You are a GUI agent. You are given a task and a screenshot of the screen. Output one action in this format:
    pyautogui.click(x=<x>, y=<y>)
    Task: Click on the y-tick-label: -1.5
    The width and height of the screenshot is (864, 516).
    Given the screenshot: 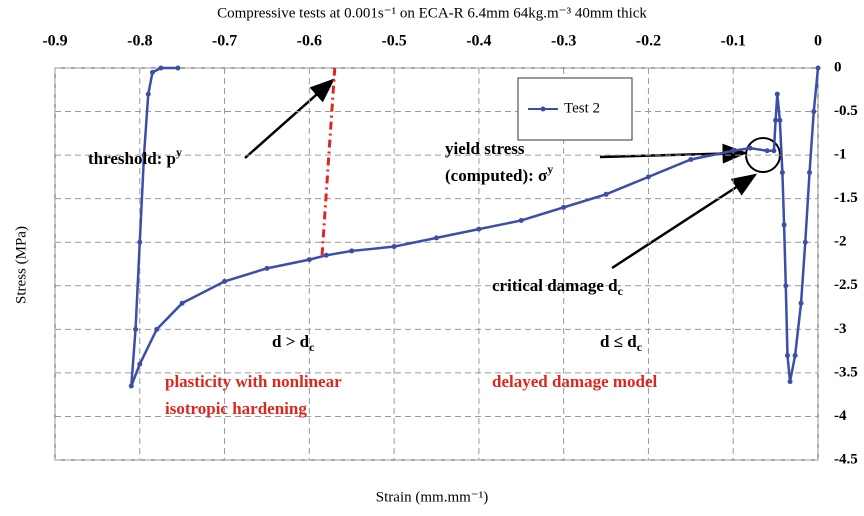 What is the action you would take?
    pyautogui.click(x=846, y=198)
    